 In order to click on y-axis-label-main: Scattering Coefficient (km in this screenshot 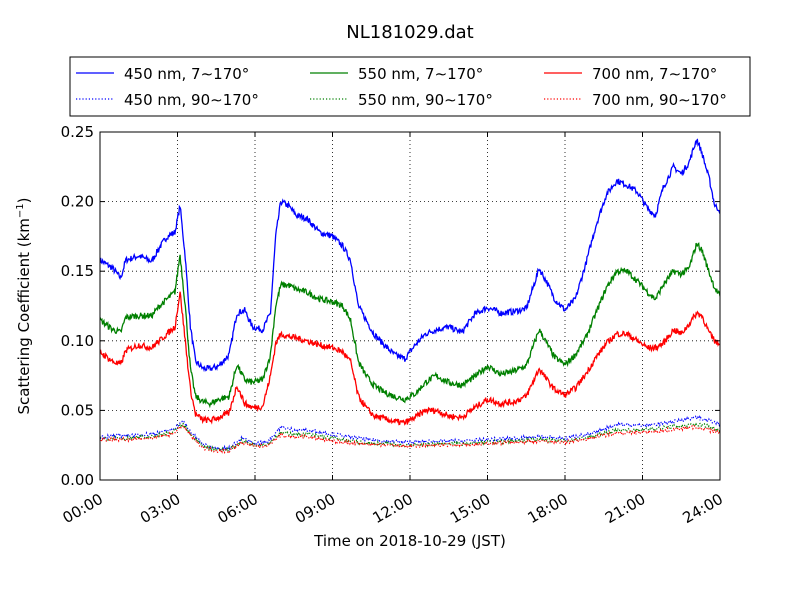, I will do `click(24, 316)`.